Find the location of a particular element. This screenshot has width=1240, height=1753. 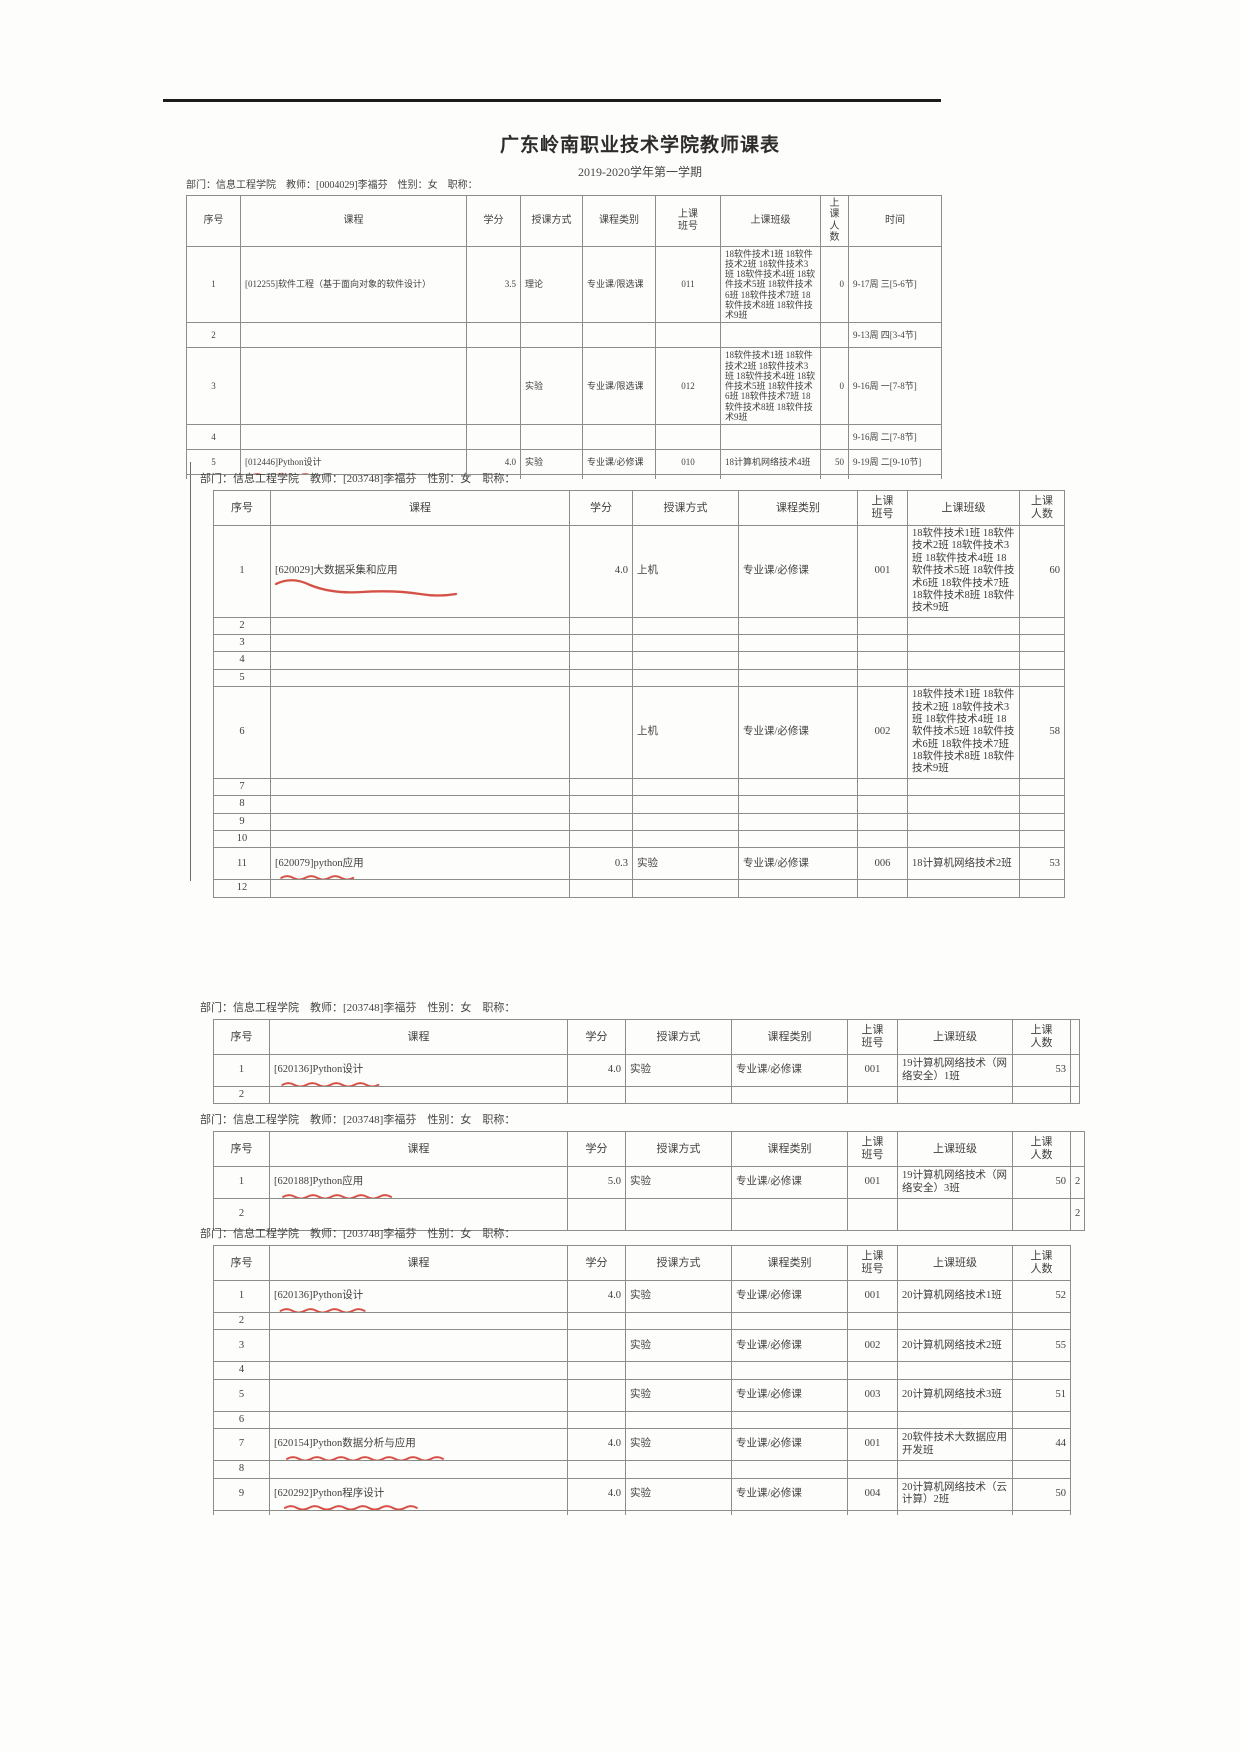

column-header-class-number: 上课 班号 is located at coordinates (872, 1037).